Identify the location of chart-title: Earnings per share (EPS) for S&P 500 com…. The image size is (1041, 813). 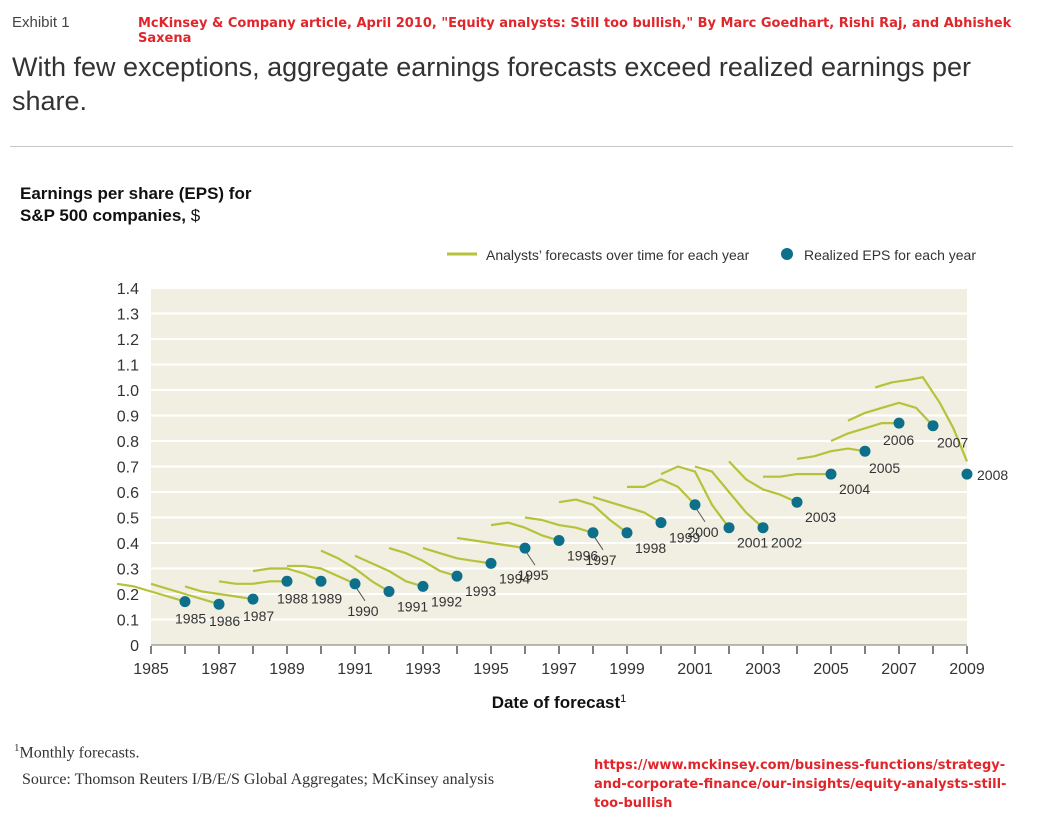
(135, 205).